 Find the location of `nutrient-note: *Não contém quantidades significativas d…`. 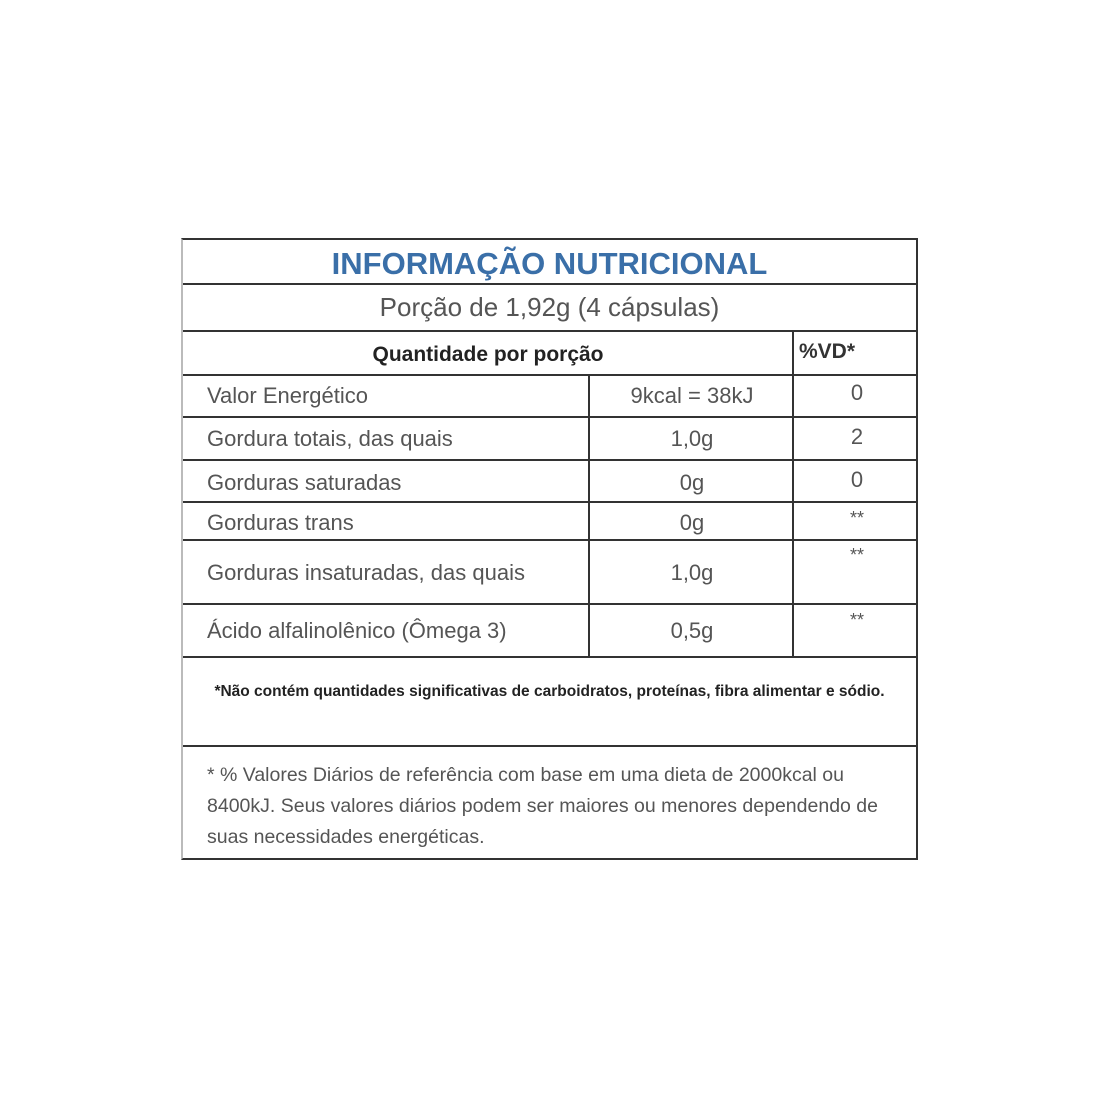

nutrient-note: *Não contém quantidades significativas d… is located at coordinates (549, 691).